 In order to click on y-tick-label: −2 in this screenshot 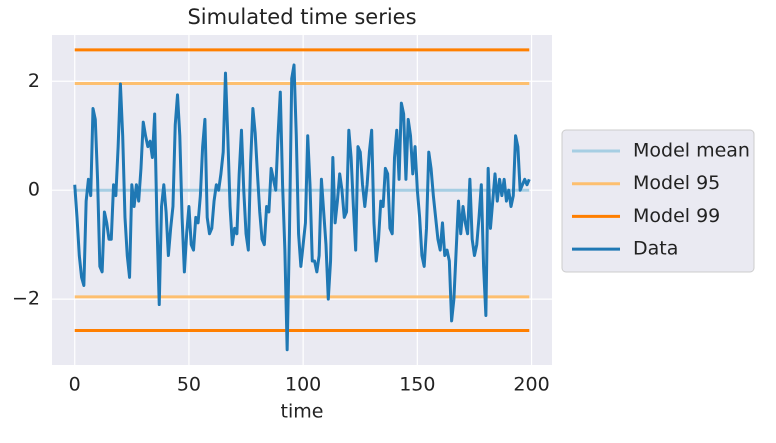, I will do `click(26, 299)`.